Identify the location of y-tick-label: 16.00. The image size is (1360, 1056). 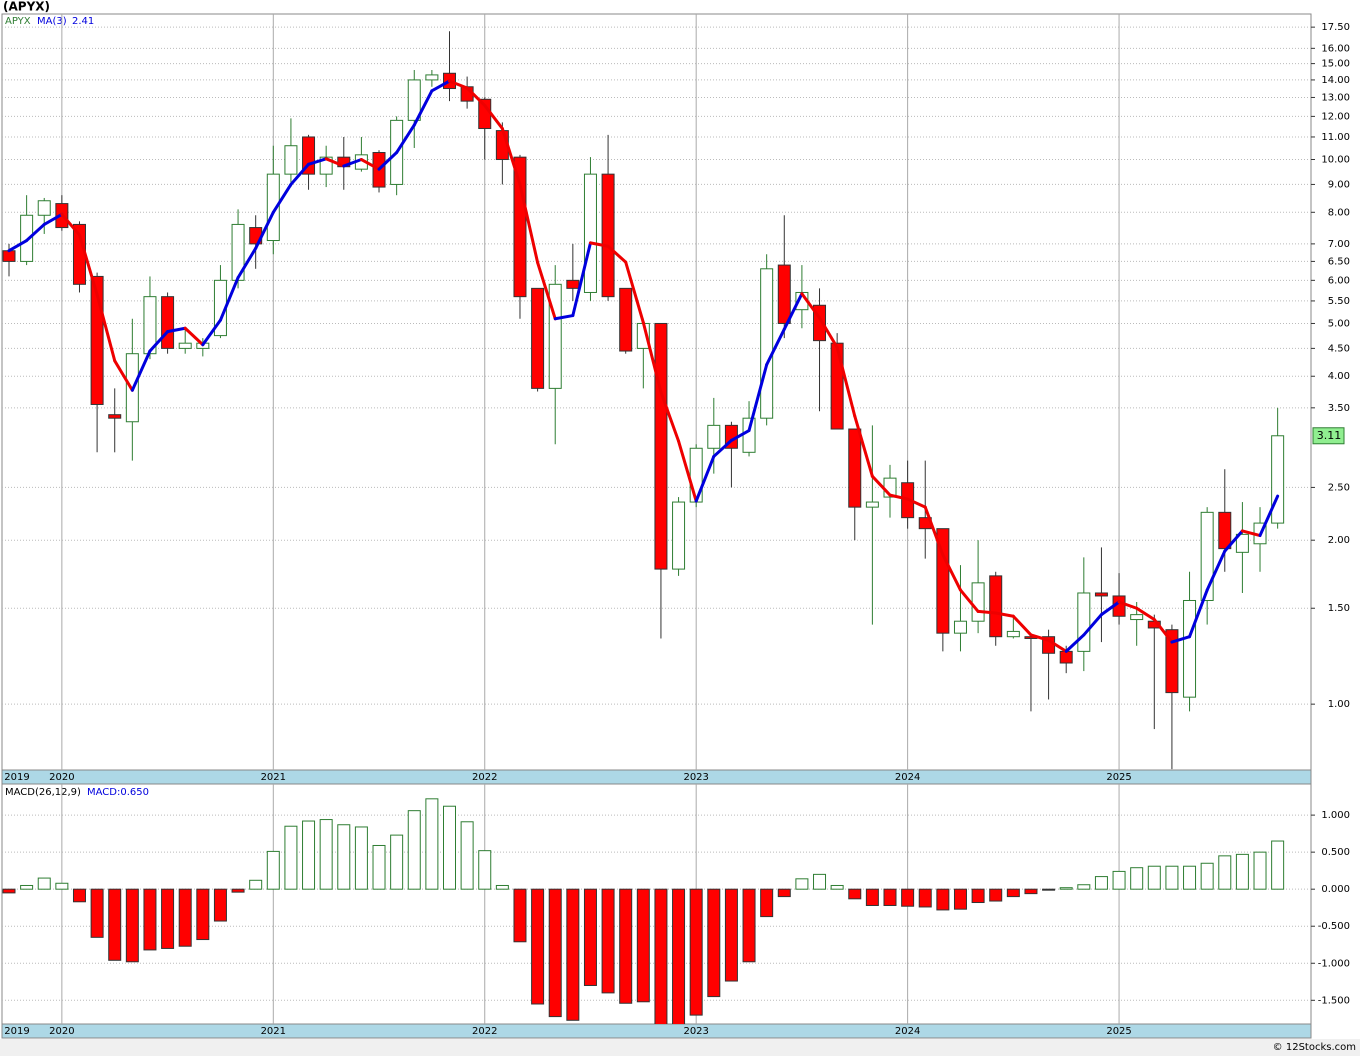
(1335, 48).